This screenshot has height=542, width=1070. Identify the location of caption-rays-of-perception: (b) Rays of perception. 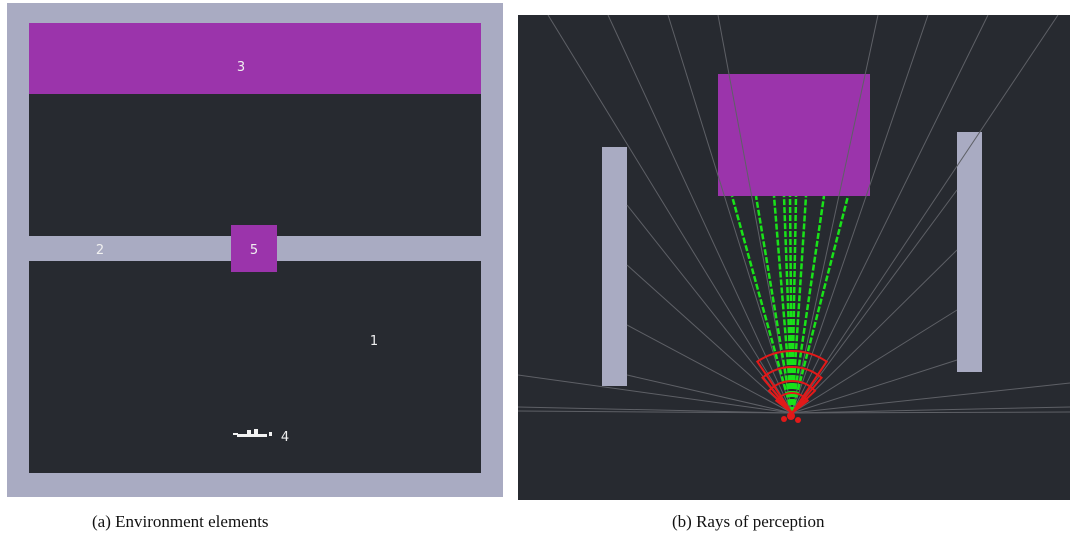
(748, 521).